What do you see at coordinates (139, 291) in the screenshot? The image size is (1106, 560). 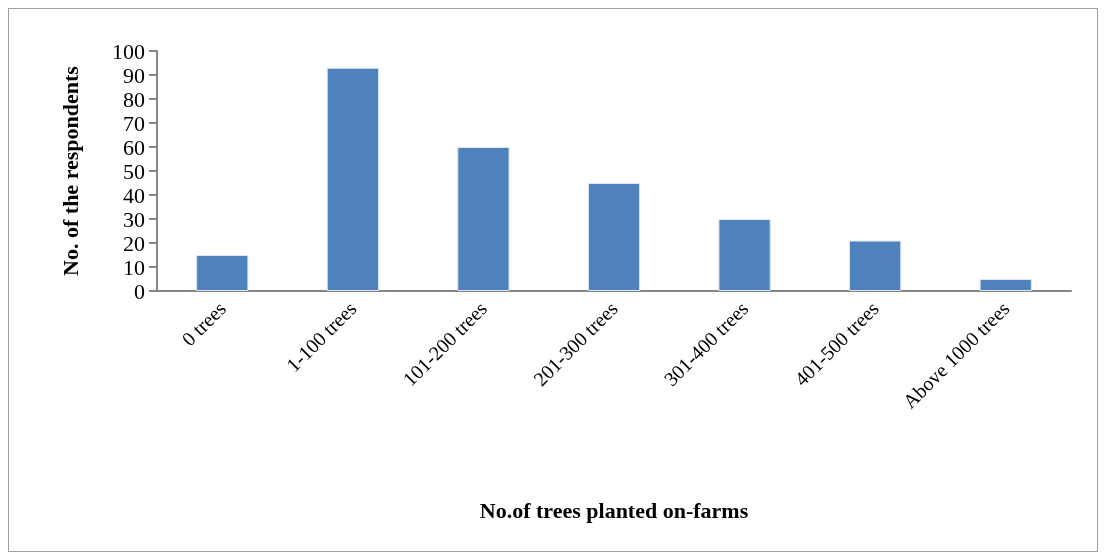 I see `y-tick-label: 0` at bounding box center [139, 291].